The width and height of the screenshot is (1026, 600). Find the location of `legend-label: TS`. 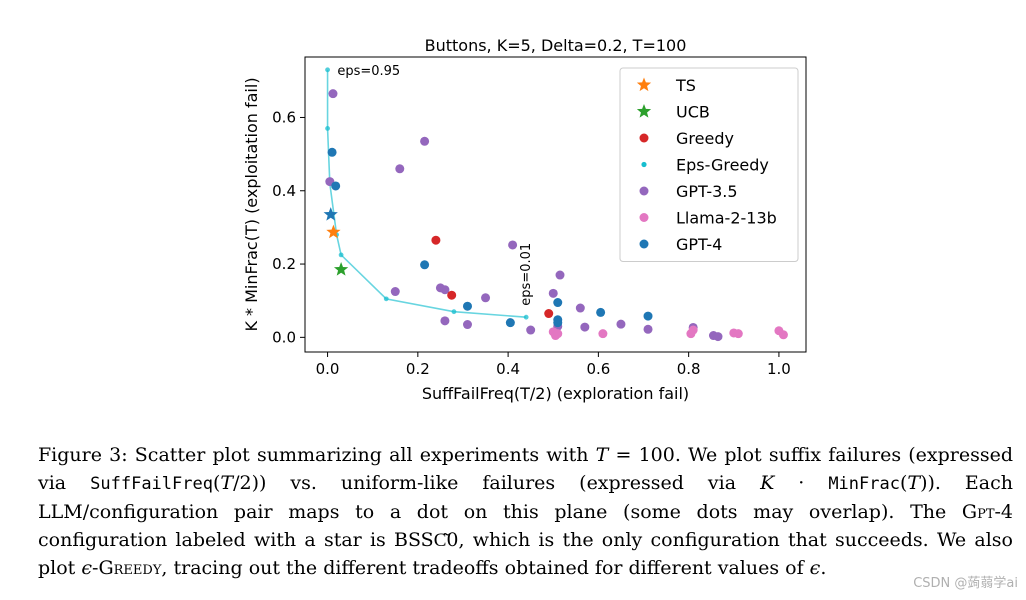

legend-label: TS is located at coordinates (685, 85).